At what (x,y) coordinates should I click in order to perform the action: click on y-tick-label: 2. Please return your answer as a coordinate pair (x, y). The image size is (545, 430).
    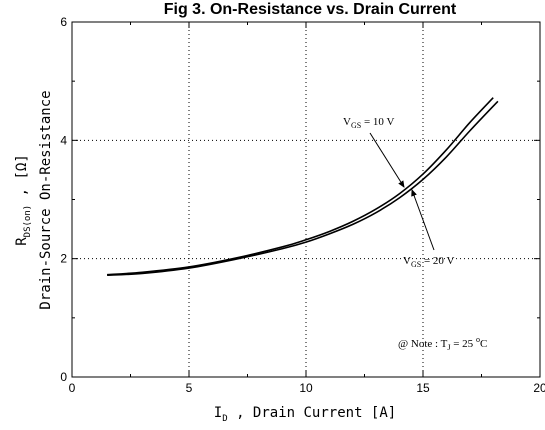
    Looking at the image, I should click on (63, 259).